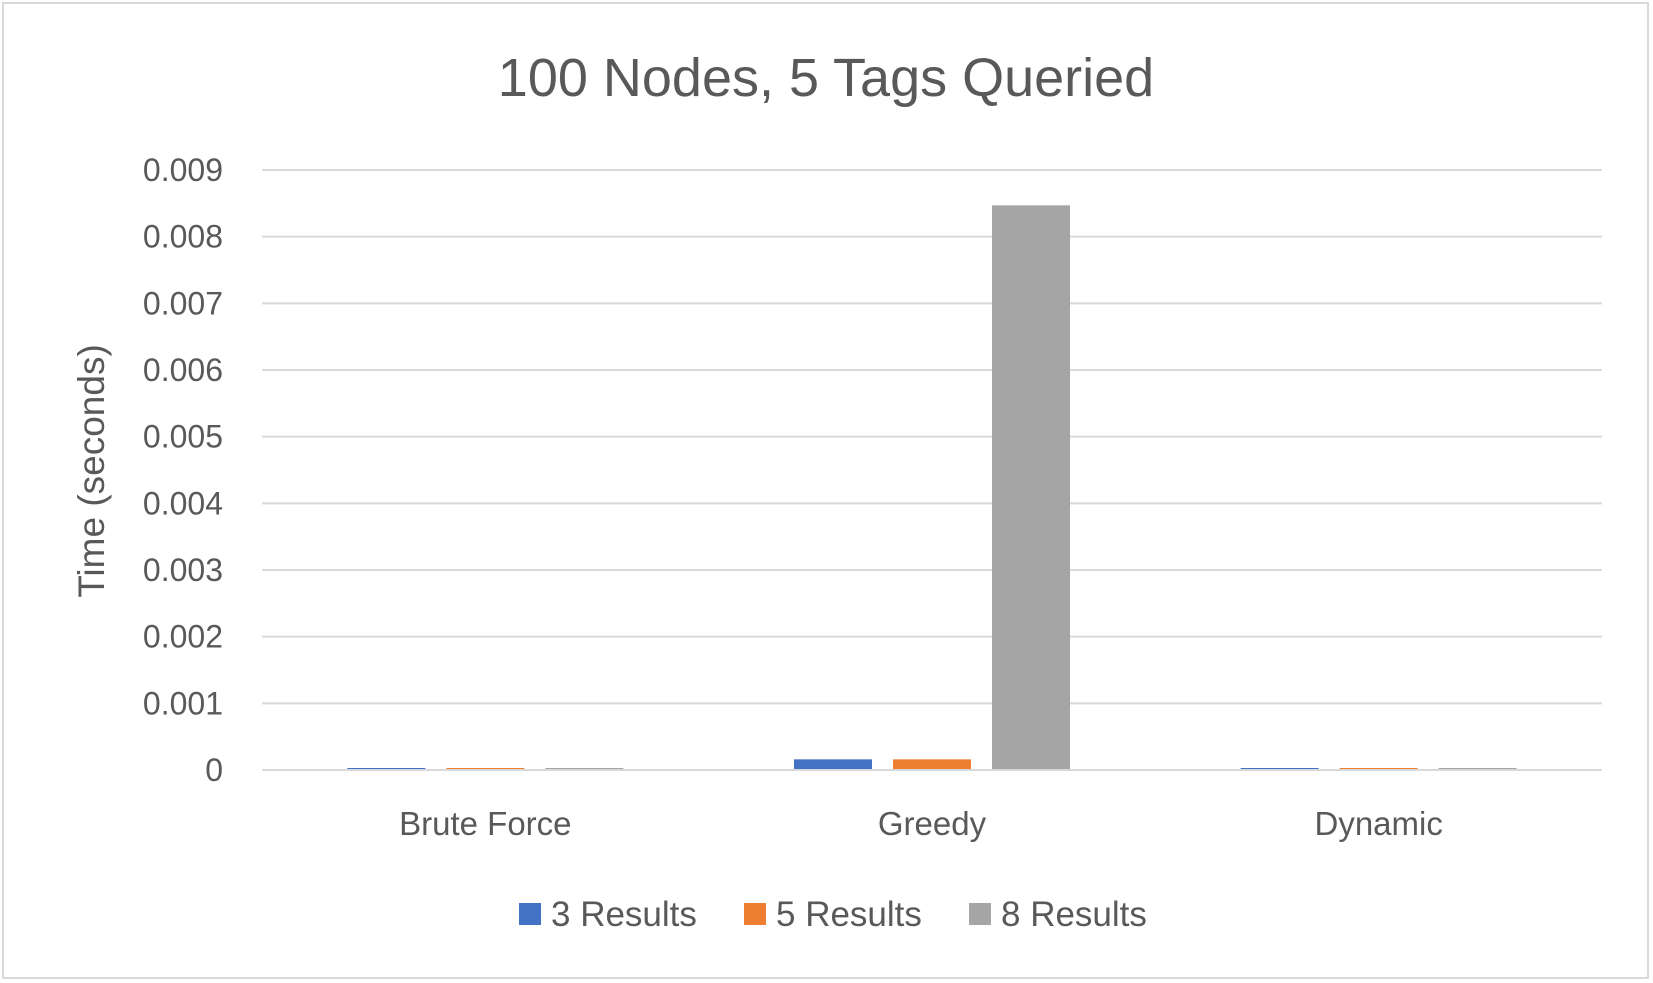  What do you see at coordinates (1378, 823) in the screenshot?
I see `x-category-label: Dynamic` at bounding box center [1378, 823].